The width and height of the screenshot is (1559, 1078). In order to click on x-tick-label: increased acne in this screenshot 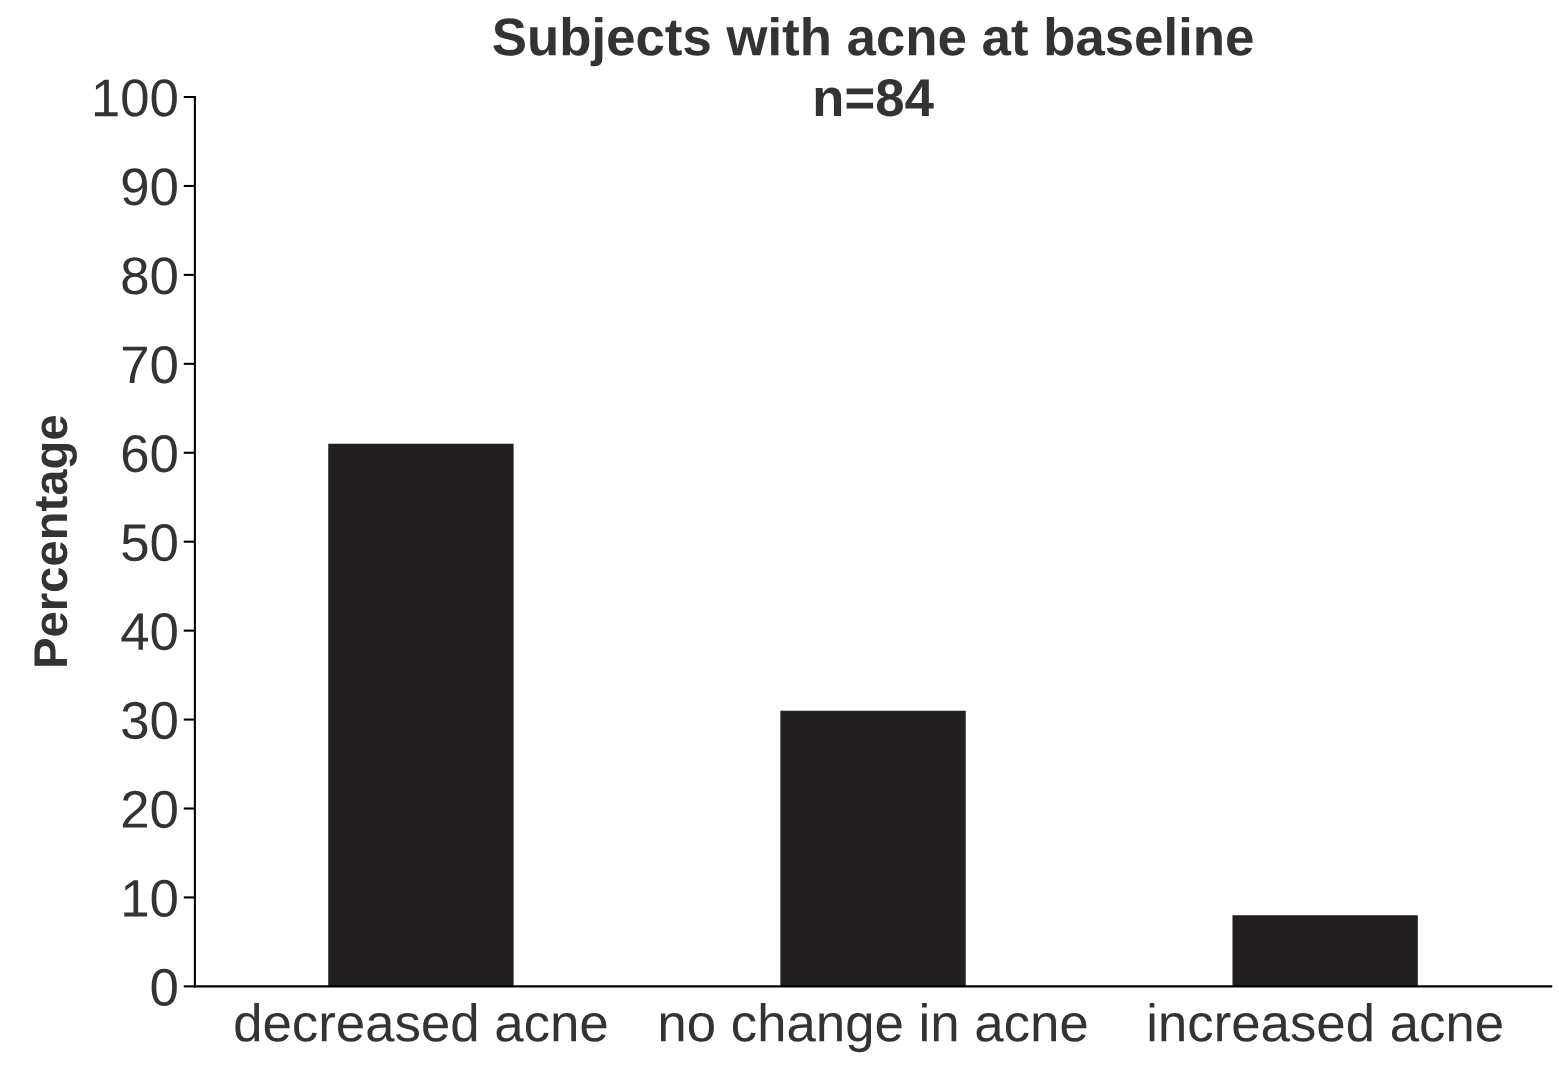, I will do `click(1325, 1022)`.